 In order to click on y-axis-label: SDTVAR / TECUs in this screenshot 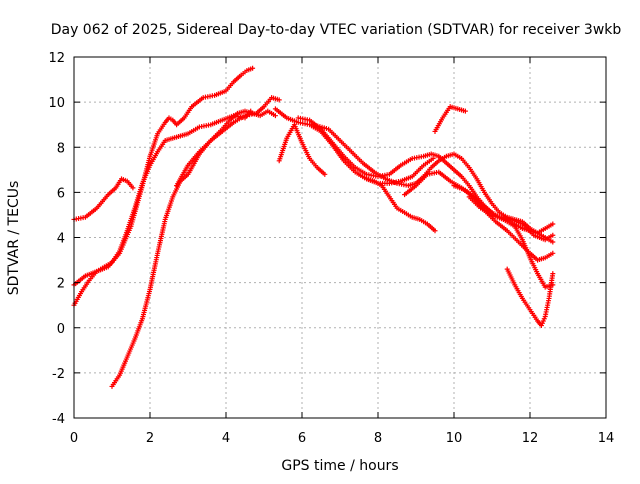, I will do `click(14, 238)`.